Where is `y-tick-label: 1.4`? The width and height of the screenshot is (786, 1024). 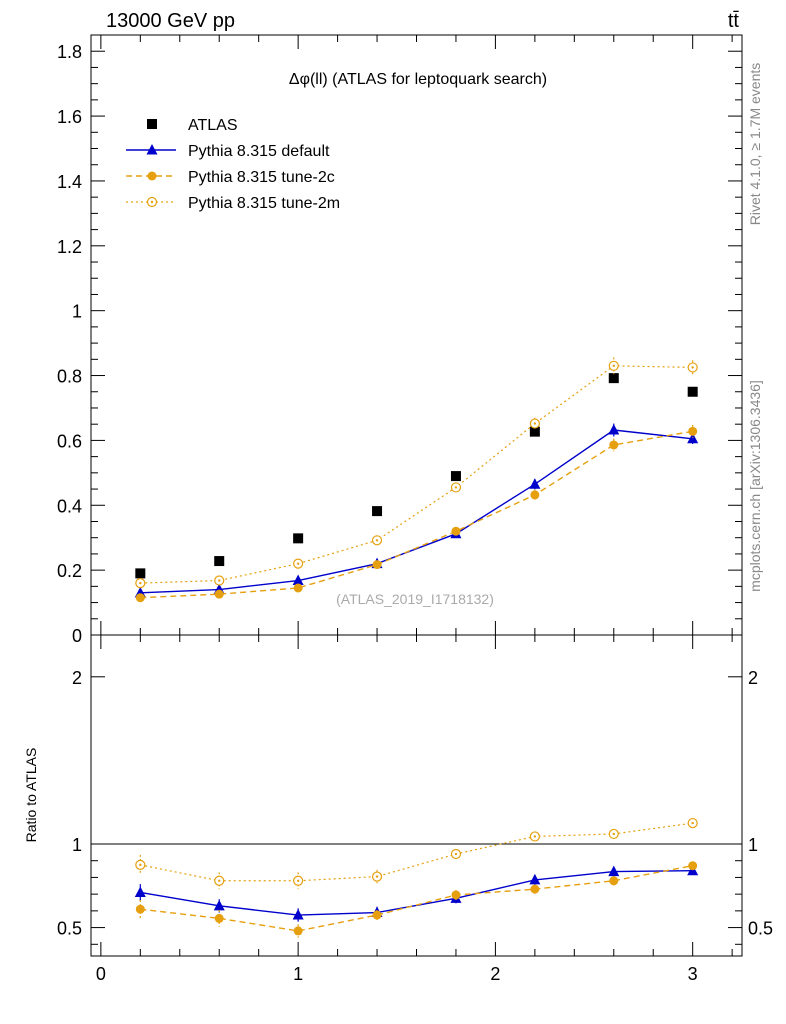 y-tick-label: 1.4 is located at coordinates (69, 182).